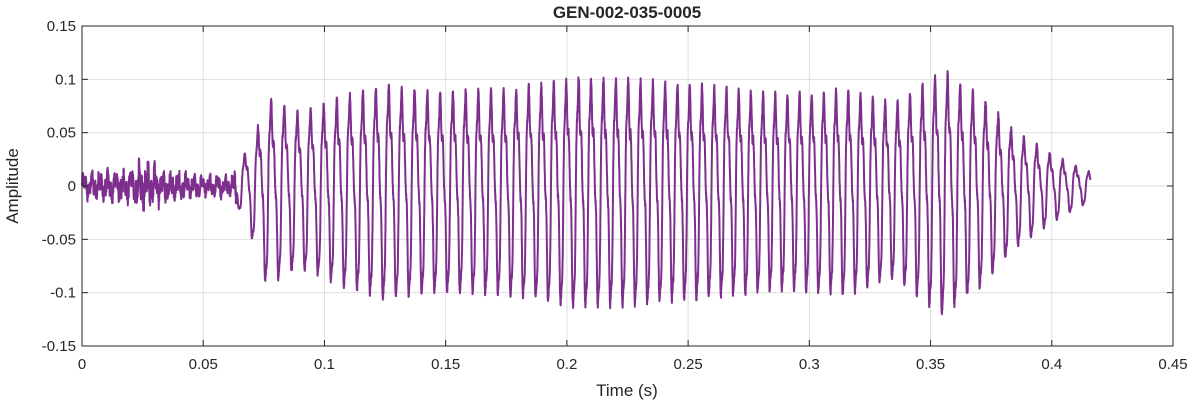 The height and width of the screenshot is (404, 1193). What do you see at coordinates (63, 293) in the screenshot?
I see `y-tick-label: -0.1` at bounding box center [63, 293].